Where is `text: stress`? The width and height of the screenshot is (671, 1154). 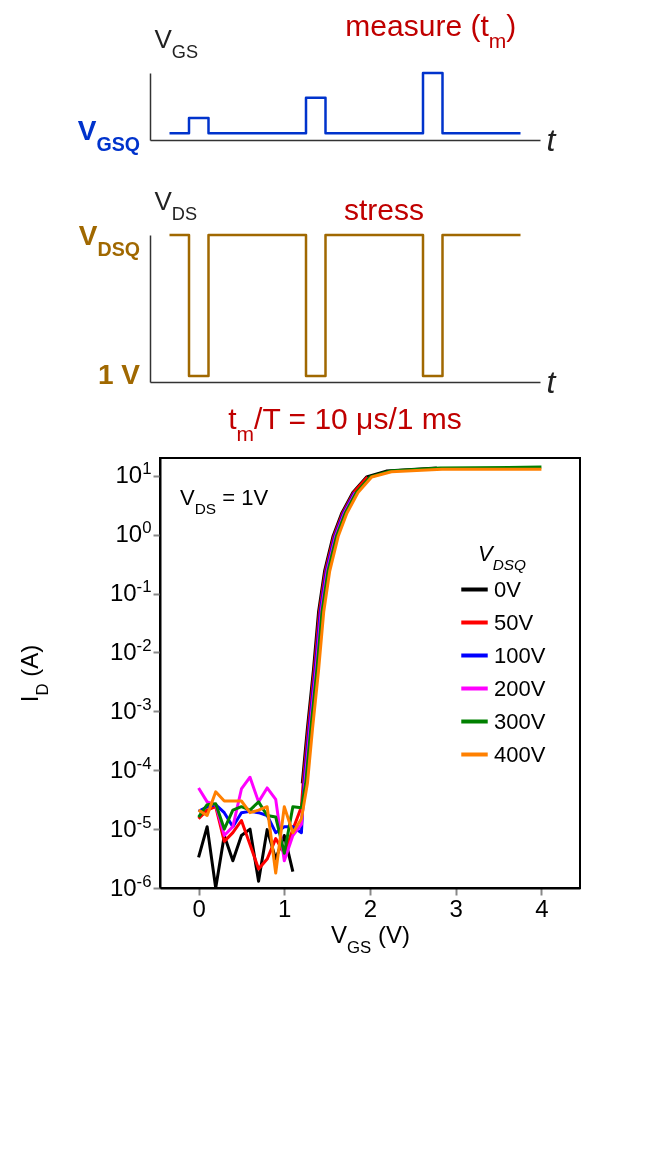 text: stress is located at coordinates (384, 209).